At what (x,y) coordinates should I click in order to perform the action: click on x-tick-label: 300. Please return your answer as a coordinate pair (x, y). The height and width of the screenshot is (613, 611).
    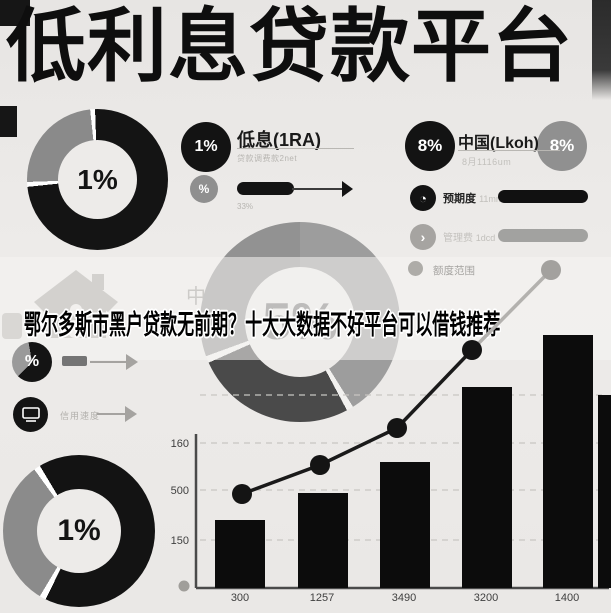
    Looking at the image, I should click on (240, 598).